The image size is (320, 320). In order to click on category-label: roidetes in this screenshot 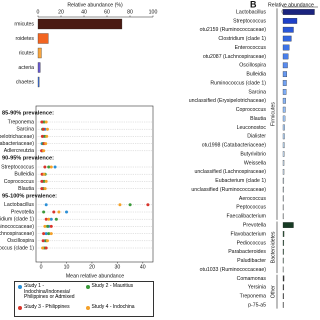, I will do `click(25, 39)`.